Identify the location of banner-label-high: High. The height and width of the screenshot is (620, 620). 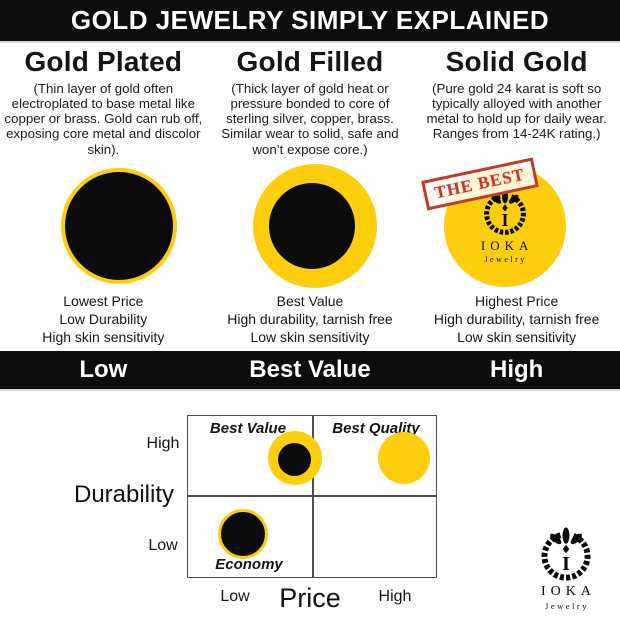
(517, 369).